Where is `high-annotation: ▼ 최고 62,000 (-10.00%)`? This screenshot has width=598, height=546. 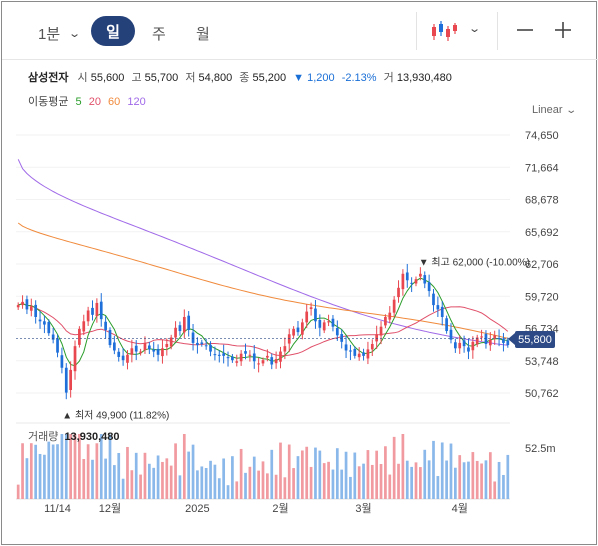
high-annotation: ▼ 최고 62,000 (-10.00%) is located at coordinates (474, 263).